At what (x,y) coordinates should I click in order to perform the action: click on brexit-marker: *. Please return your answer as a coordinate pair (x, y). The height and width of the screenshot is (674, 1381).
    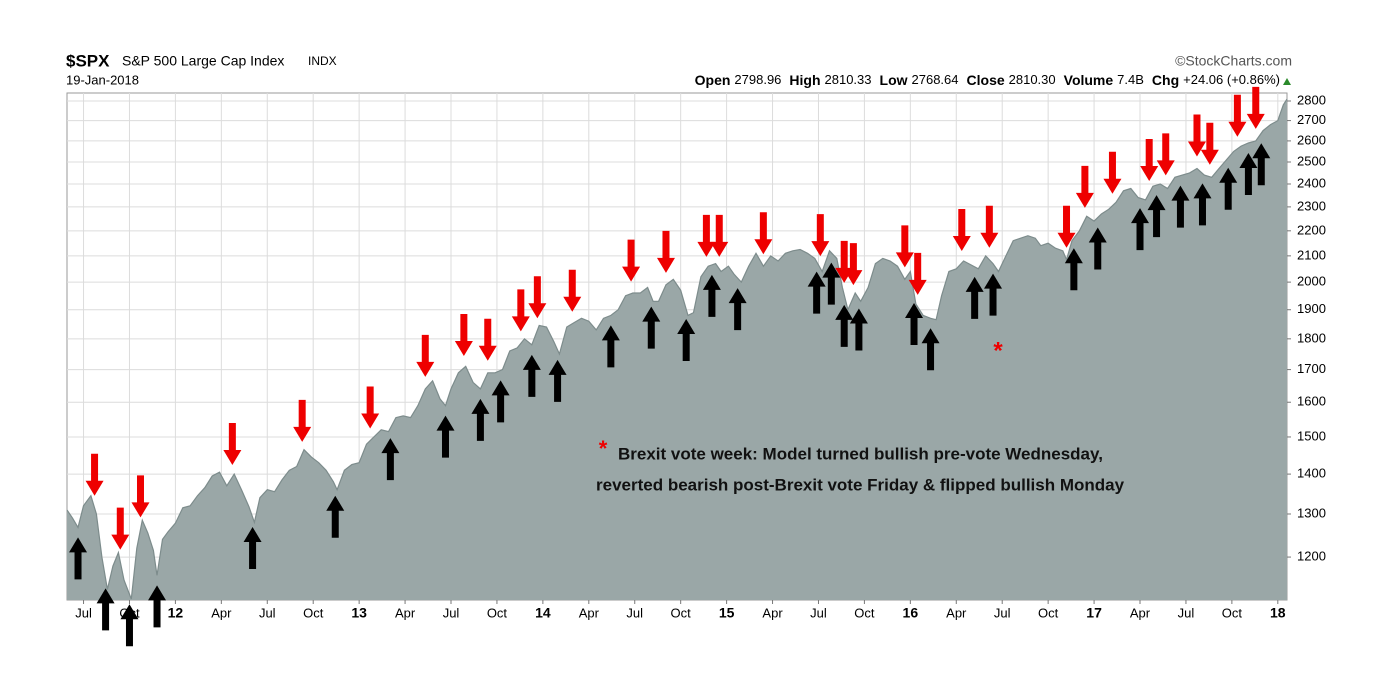
    Looking at the image, I should click on (998, 350).